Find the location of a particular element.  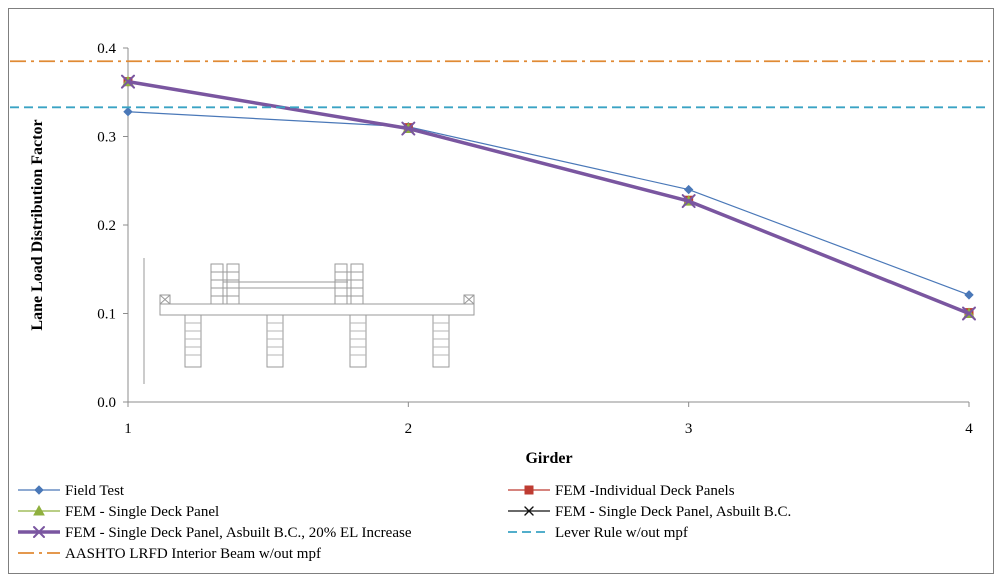

legend-item: FEM -Individual Deck Panels is located at coordinates (621, 491).